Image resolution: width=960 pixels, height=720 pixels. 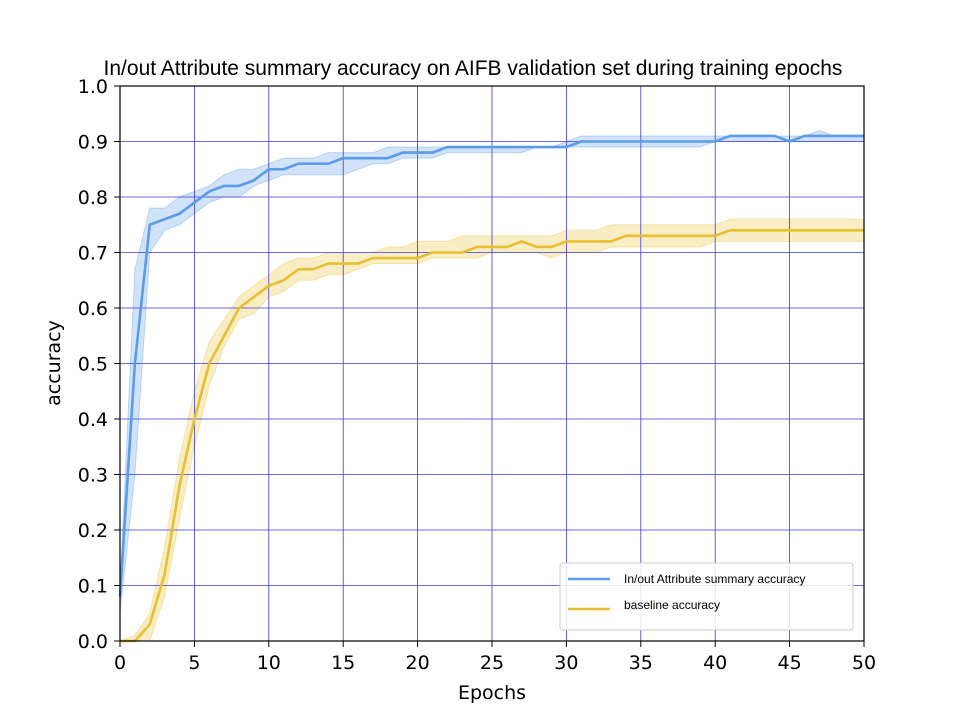 I want to click on y-tick-label-6: 0.6, so click(x=93, y=309).